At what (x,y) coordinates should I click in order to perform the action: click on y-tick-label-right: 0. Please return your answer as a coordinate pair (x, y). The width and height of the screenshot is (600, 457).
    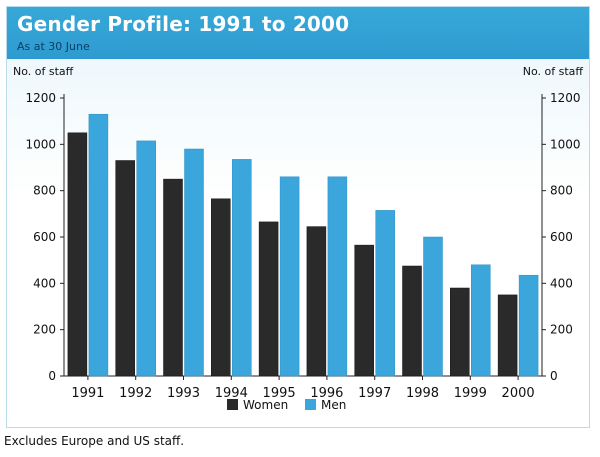
    Looking at the image, I should click on (554, 376).